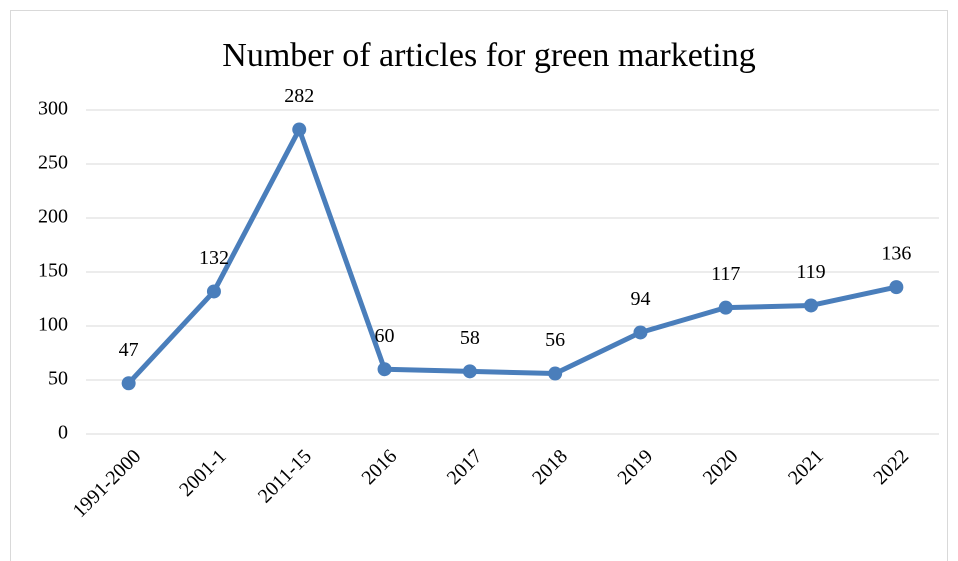 The width and height of the screenshot is (958, 561). I want to click on data-label: 117, so click(725, 274).